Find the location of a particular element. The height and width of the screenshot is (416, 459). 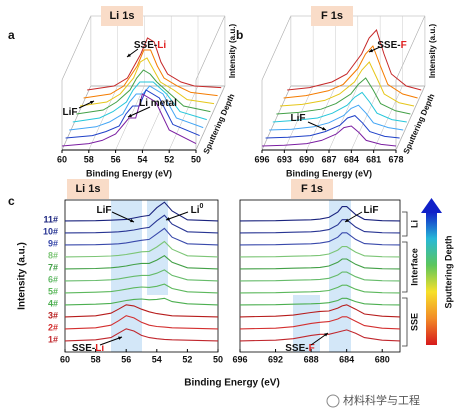

series-label: 6# is located at coordinates (53, 279).